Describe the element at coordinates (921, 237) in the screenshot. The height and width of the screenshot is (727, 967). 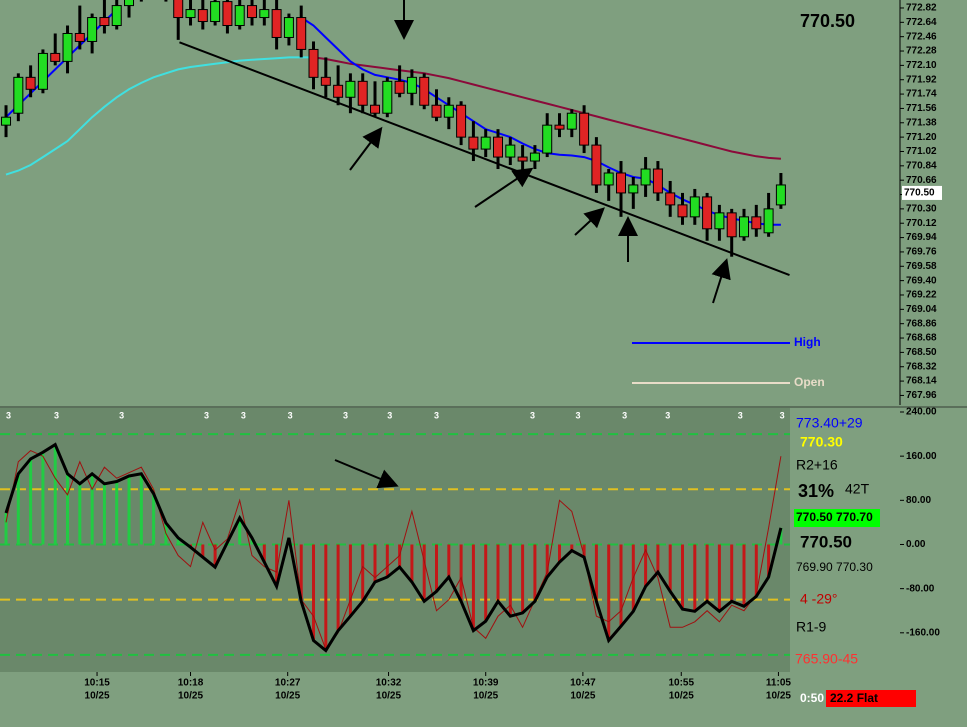
I see `y-tick-label: 769.94` at that location.